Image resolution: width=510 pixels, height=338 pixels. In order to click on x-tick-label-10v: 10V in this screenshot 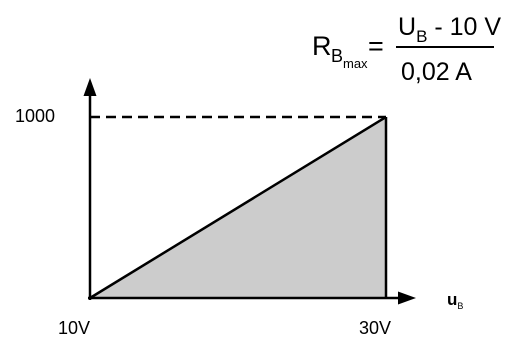, I will do `click(74, 328)`.